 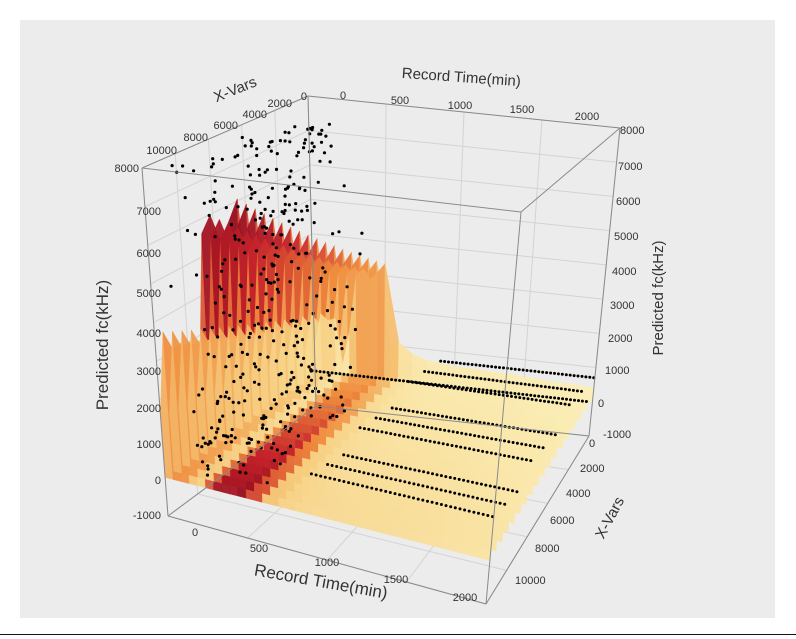 What do you see at coordinates (227, 168) in the screenshot?
I see `left-wall-z-grid` at bounding box center [227, 168].